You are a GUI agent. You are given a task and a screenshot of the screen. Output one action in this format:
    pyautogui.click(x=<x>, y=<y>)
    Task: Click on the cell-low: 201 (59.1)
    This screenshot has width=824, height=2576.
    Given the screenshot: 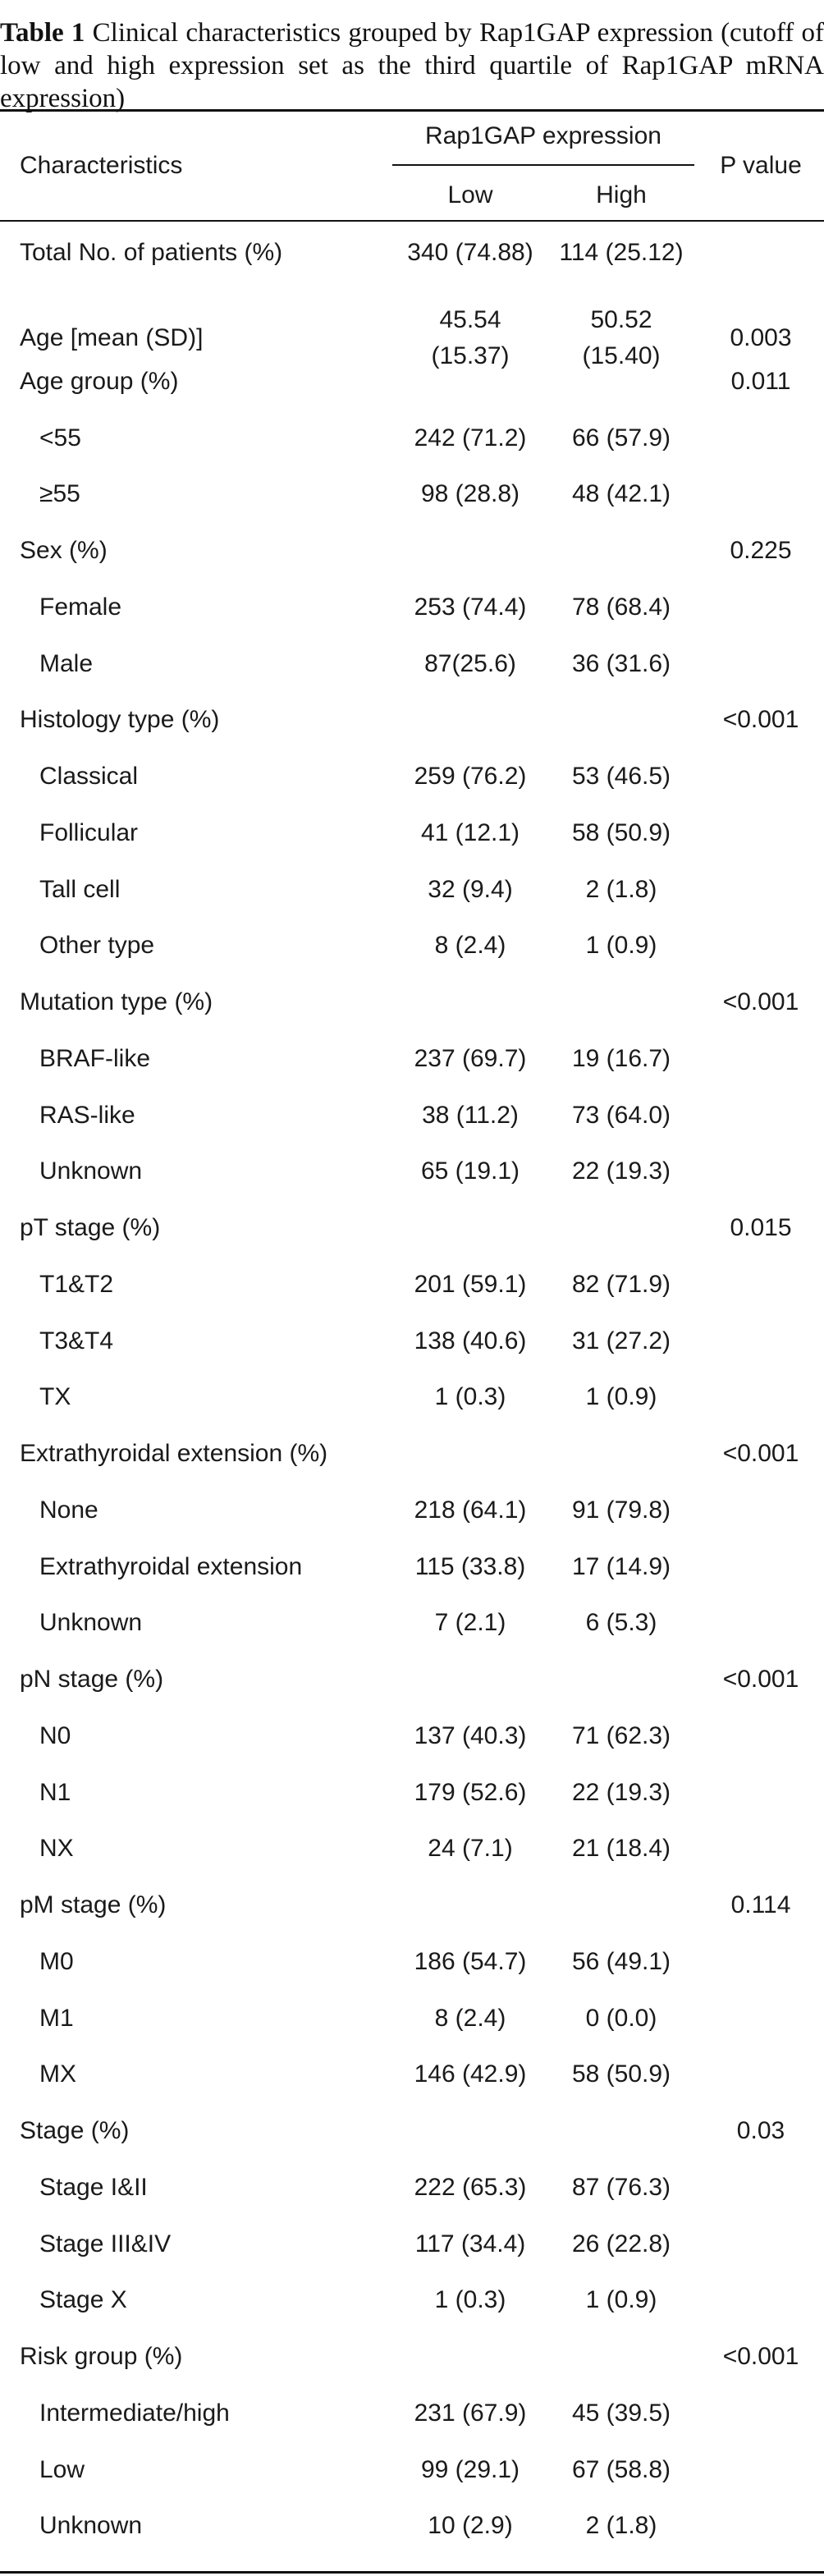 What is the action you would take?
    pyautogui.click(x=471, y=1284)
    